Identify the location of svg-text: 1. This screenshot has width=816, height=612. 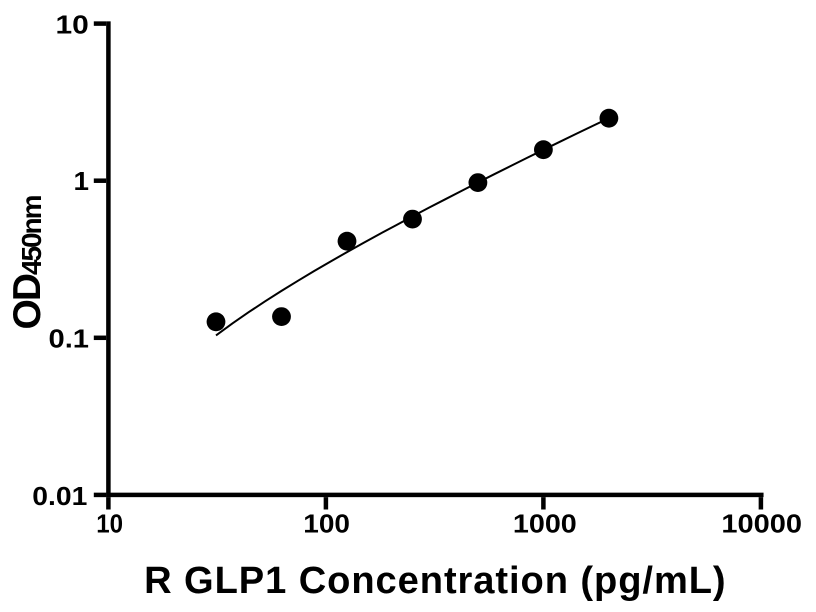
(82, 181).